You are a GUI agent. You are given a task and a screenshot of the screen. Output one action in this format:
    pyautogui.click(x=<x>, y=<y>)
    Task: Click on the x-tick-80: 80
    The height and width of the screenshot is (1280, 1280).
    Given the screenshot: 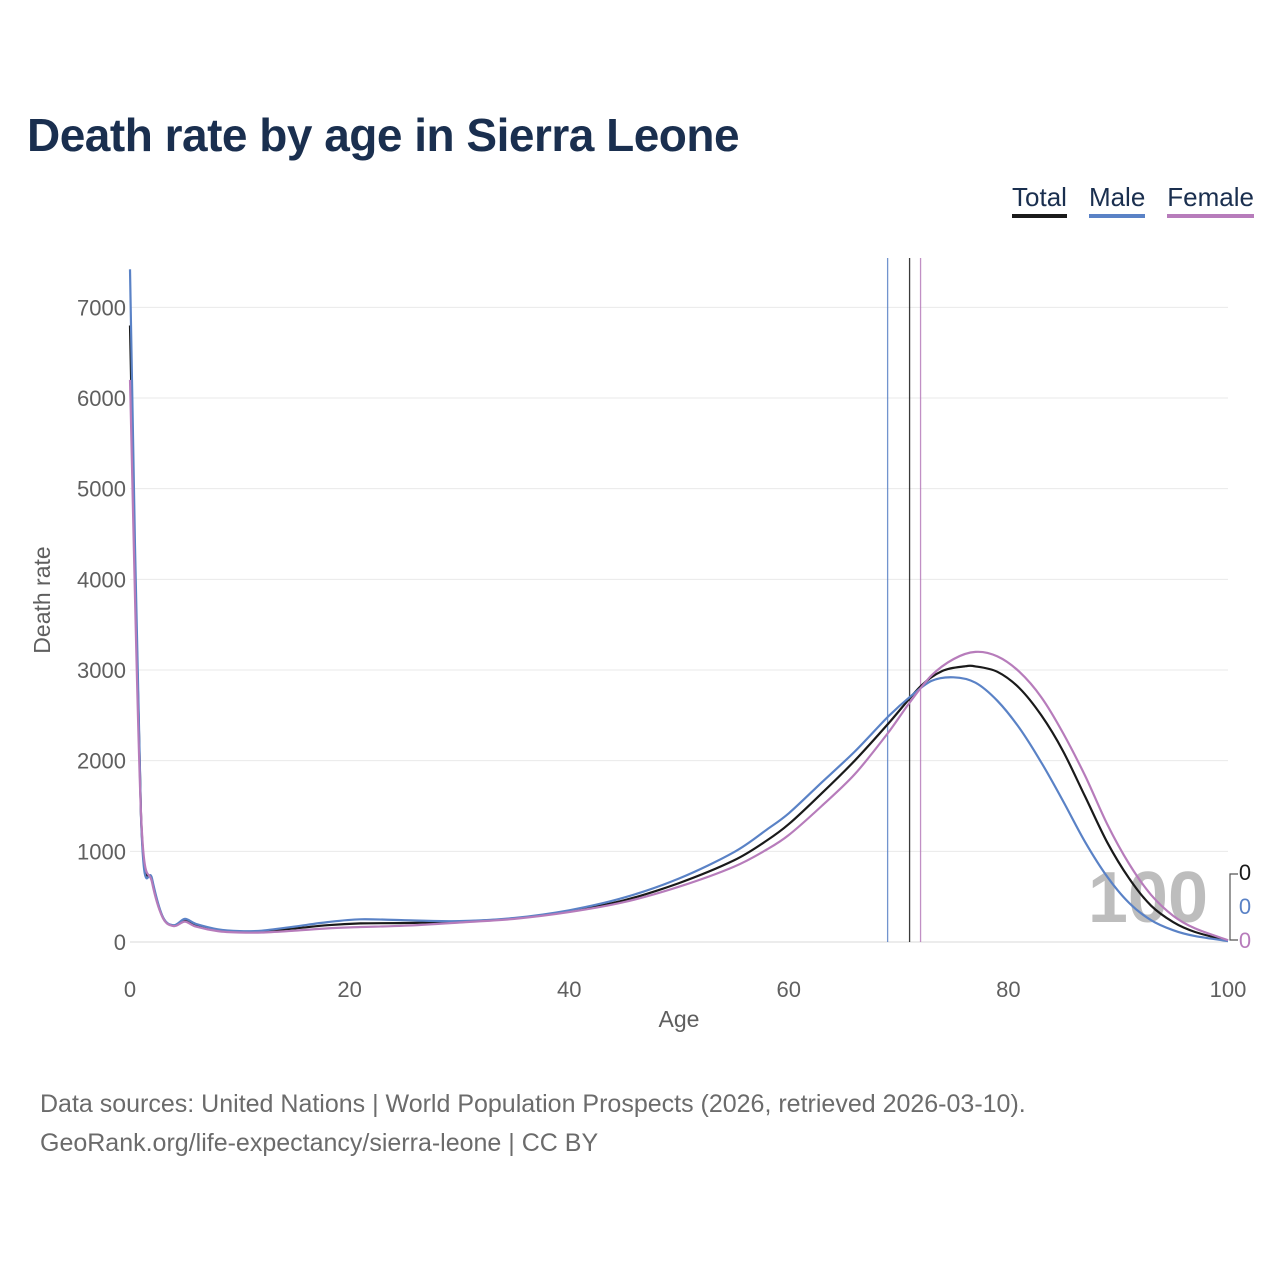 What is the action you would take?
    pyautogui.click(x=1008, y=989)
    